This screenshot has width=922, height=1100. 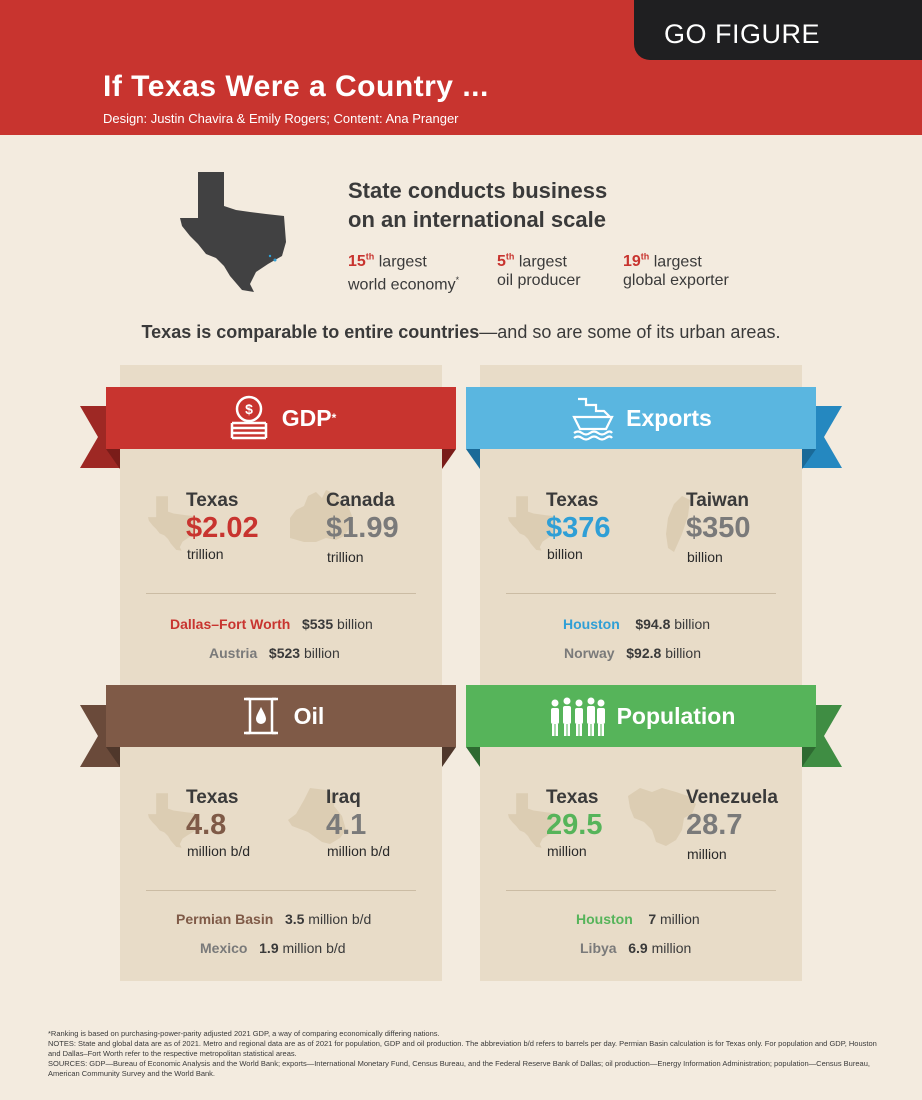 What do you see at coordinates (362, 528) in the screenshot?
I see `gdp-right-value: $1.99` at bounding box center [362, 528].